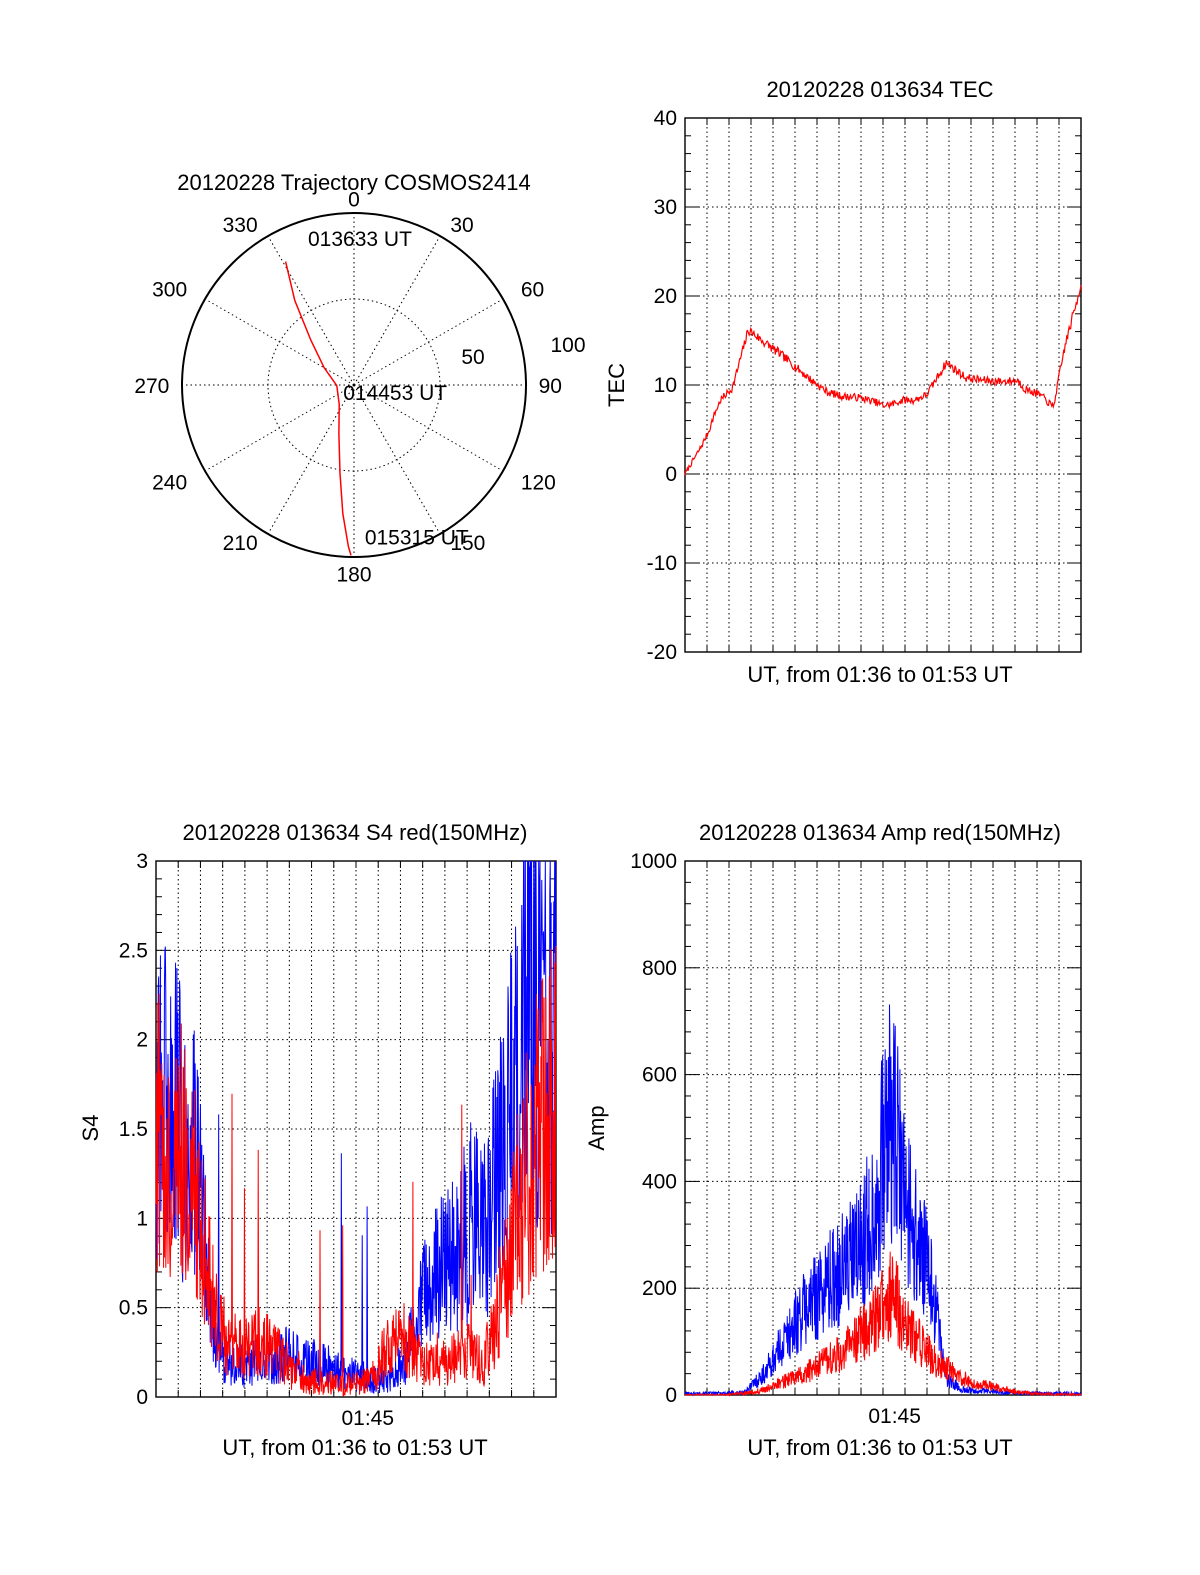 The height and width of the screenshot is (1575, 1200). What do you see at coordinates (883, 1128) in the screenshot?
I see `amp-plot-frame` at bounding box center [883, 1128].